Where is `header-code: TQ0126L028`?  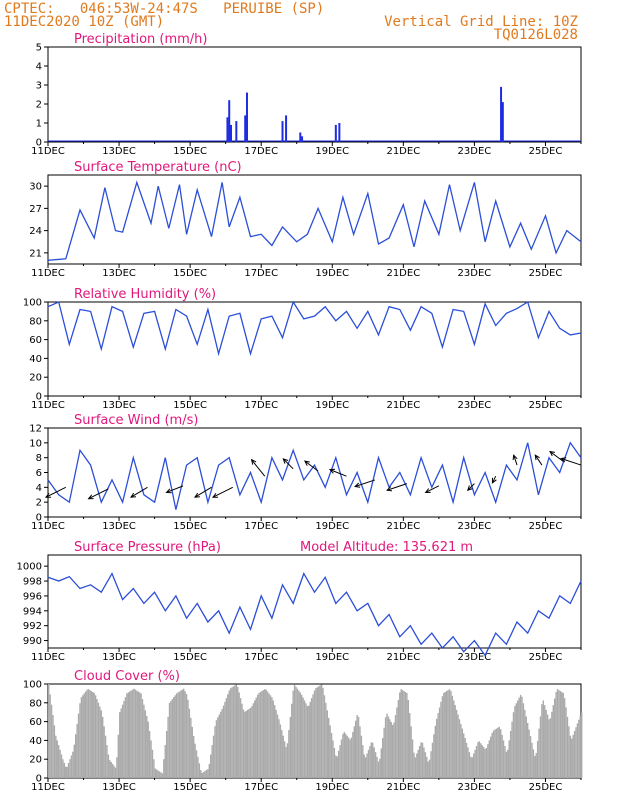 header-code: TQ0126L028 is located at coordinates (535, 35).